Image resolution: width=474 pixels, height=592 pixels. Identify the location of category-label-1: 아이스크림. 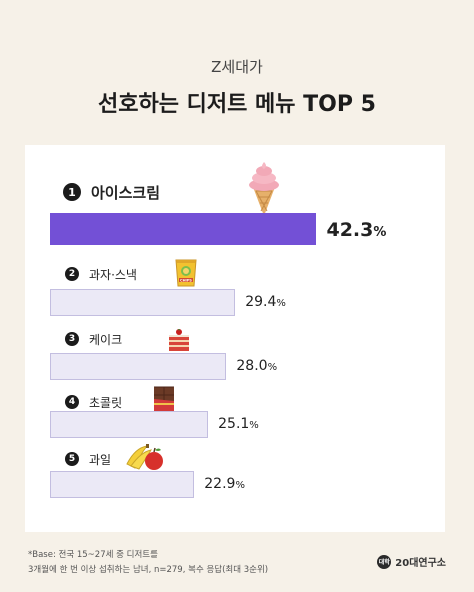
(126, 193).